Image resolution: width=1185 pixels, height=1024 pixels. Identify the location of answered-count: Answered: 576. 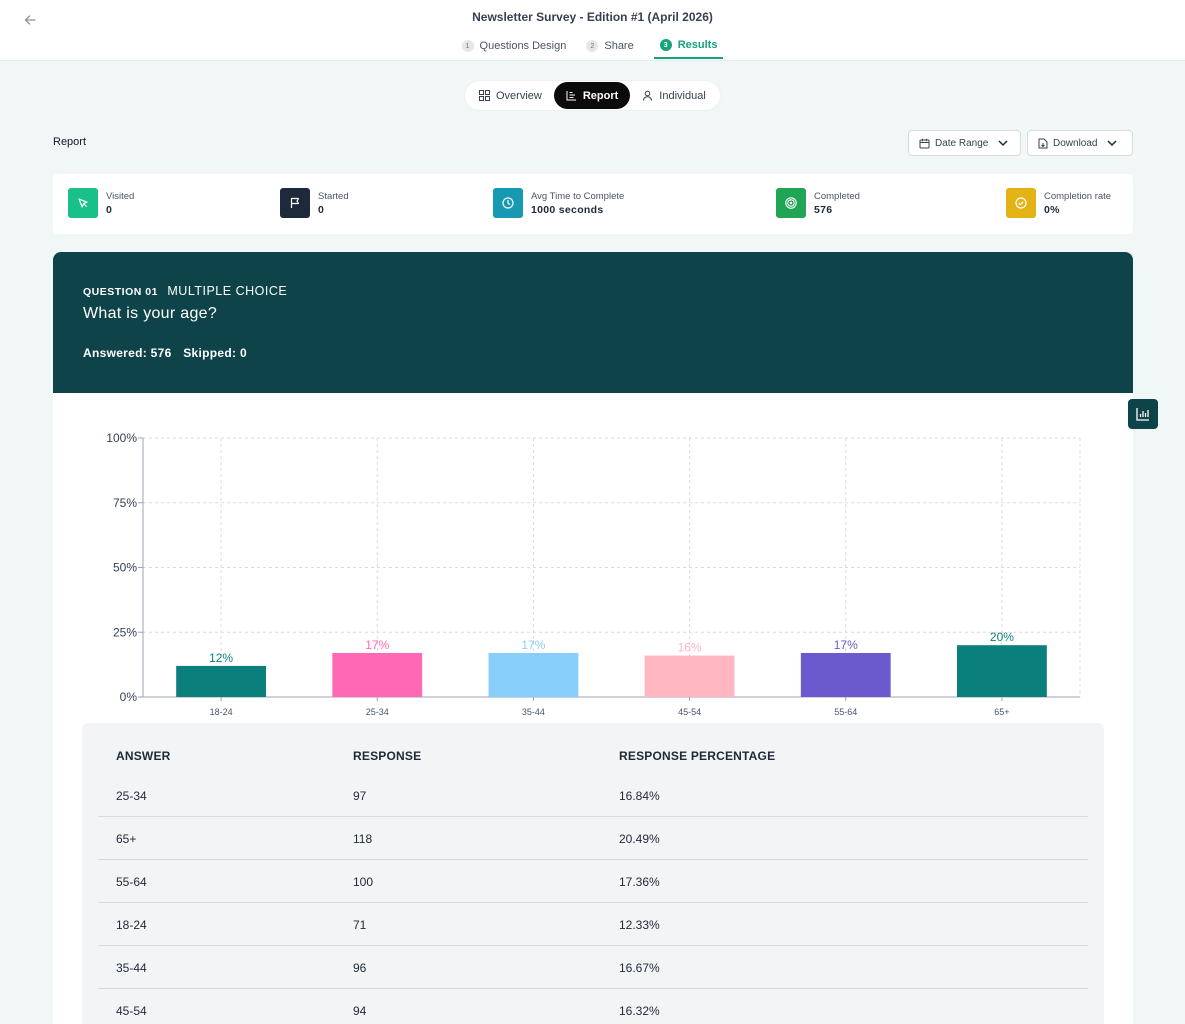
(127, 353).